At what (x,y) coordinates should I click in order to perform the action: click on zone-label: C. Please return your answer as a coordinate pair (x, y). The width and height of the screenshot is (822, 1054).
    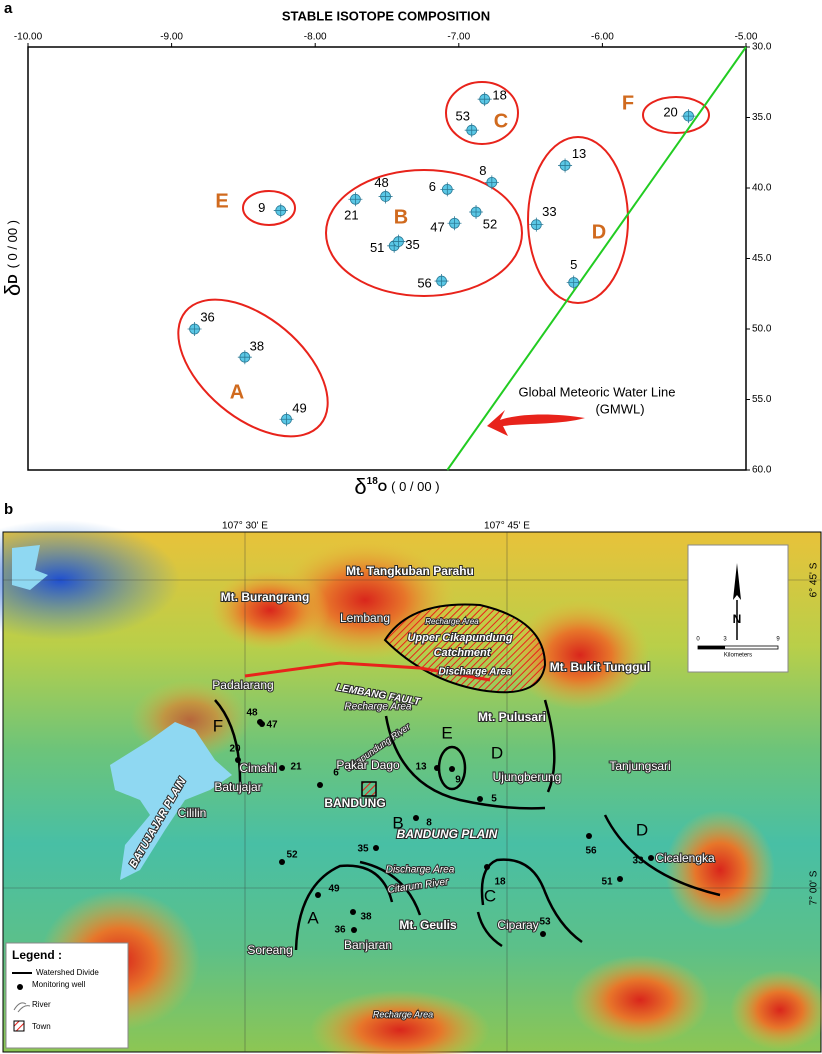
    Looking at the image, I should click on (490, 895).